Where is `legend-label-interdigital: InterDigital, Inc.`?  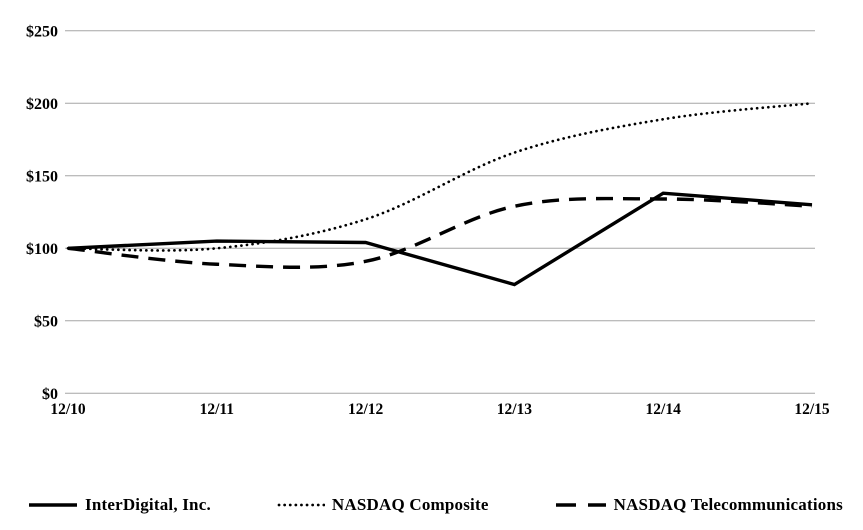 legend-label-interdigital: InterDigital, Inc. is located at coordinates (148, 504).